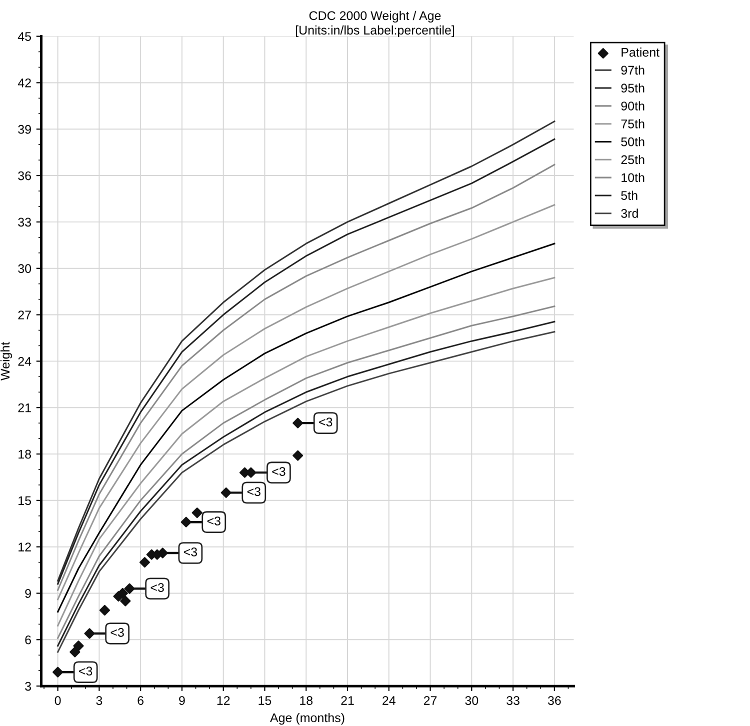 Image resolution: width=750 pixels, height=726 pixels. I want to click on legend-label: 25th, so click(632, 159).